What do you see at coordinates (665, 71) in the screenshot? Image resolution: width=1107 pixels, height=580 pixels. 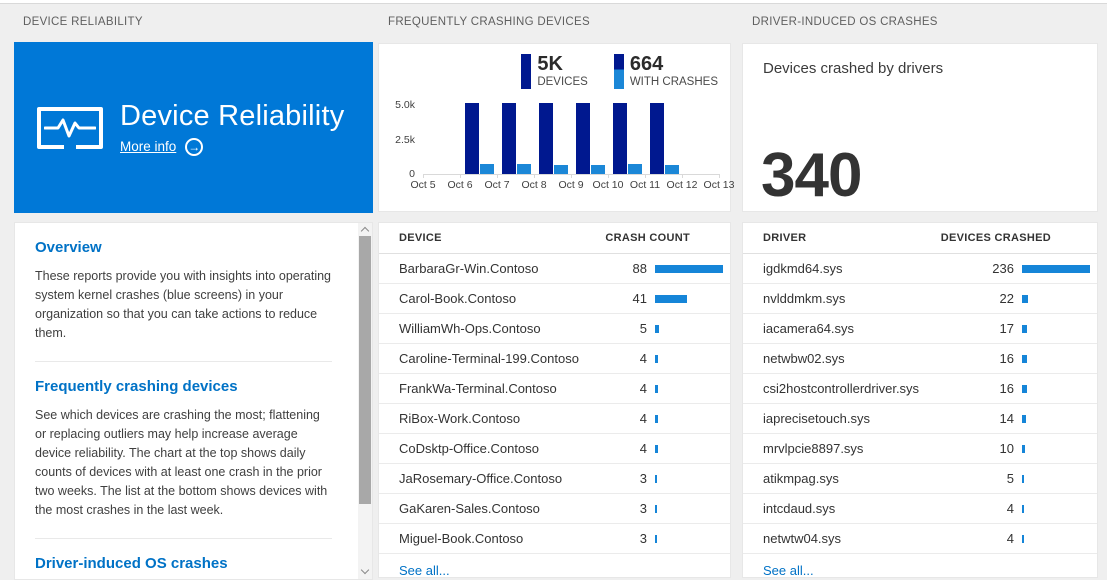 I see `legend-item-with-crashes: 664 WITH CRASHES` at bounding box center [665, 71].